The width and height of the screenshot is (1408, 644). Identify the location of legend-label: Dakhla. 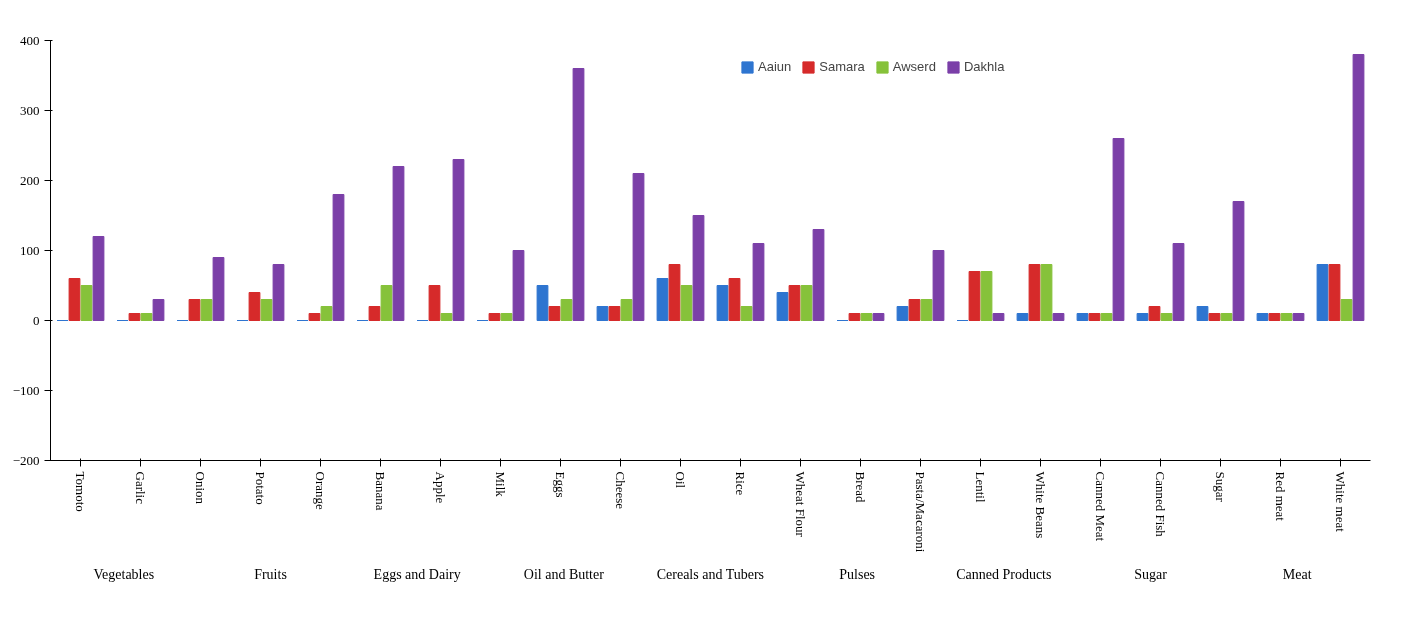
(984, 66).